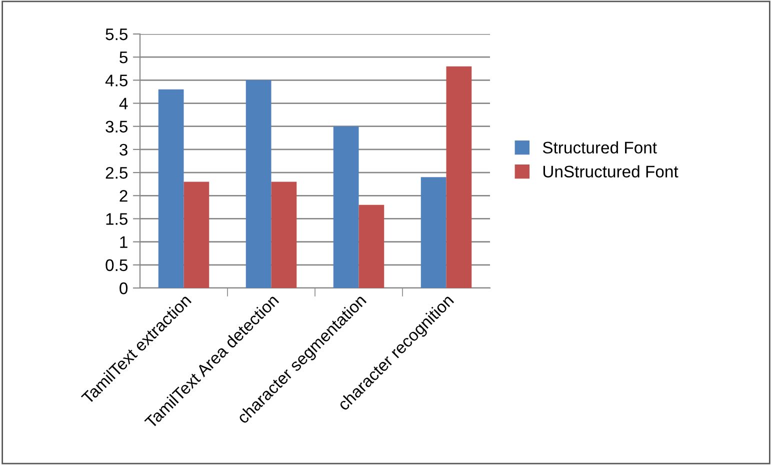  Describe the element at coordinates (124, 196) in the screenshot. I see `y-tick-label: 2` at that location.